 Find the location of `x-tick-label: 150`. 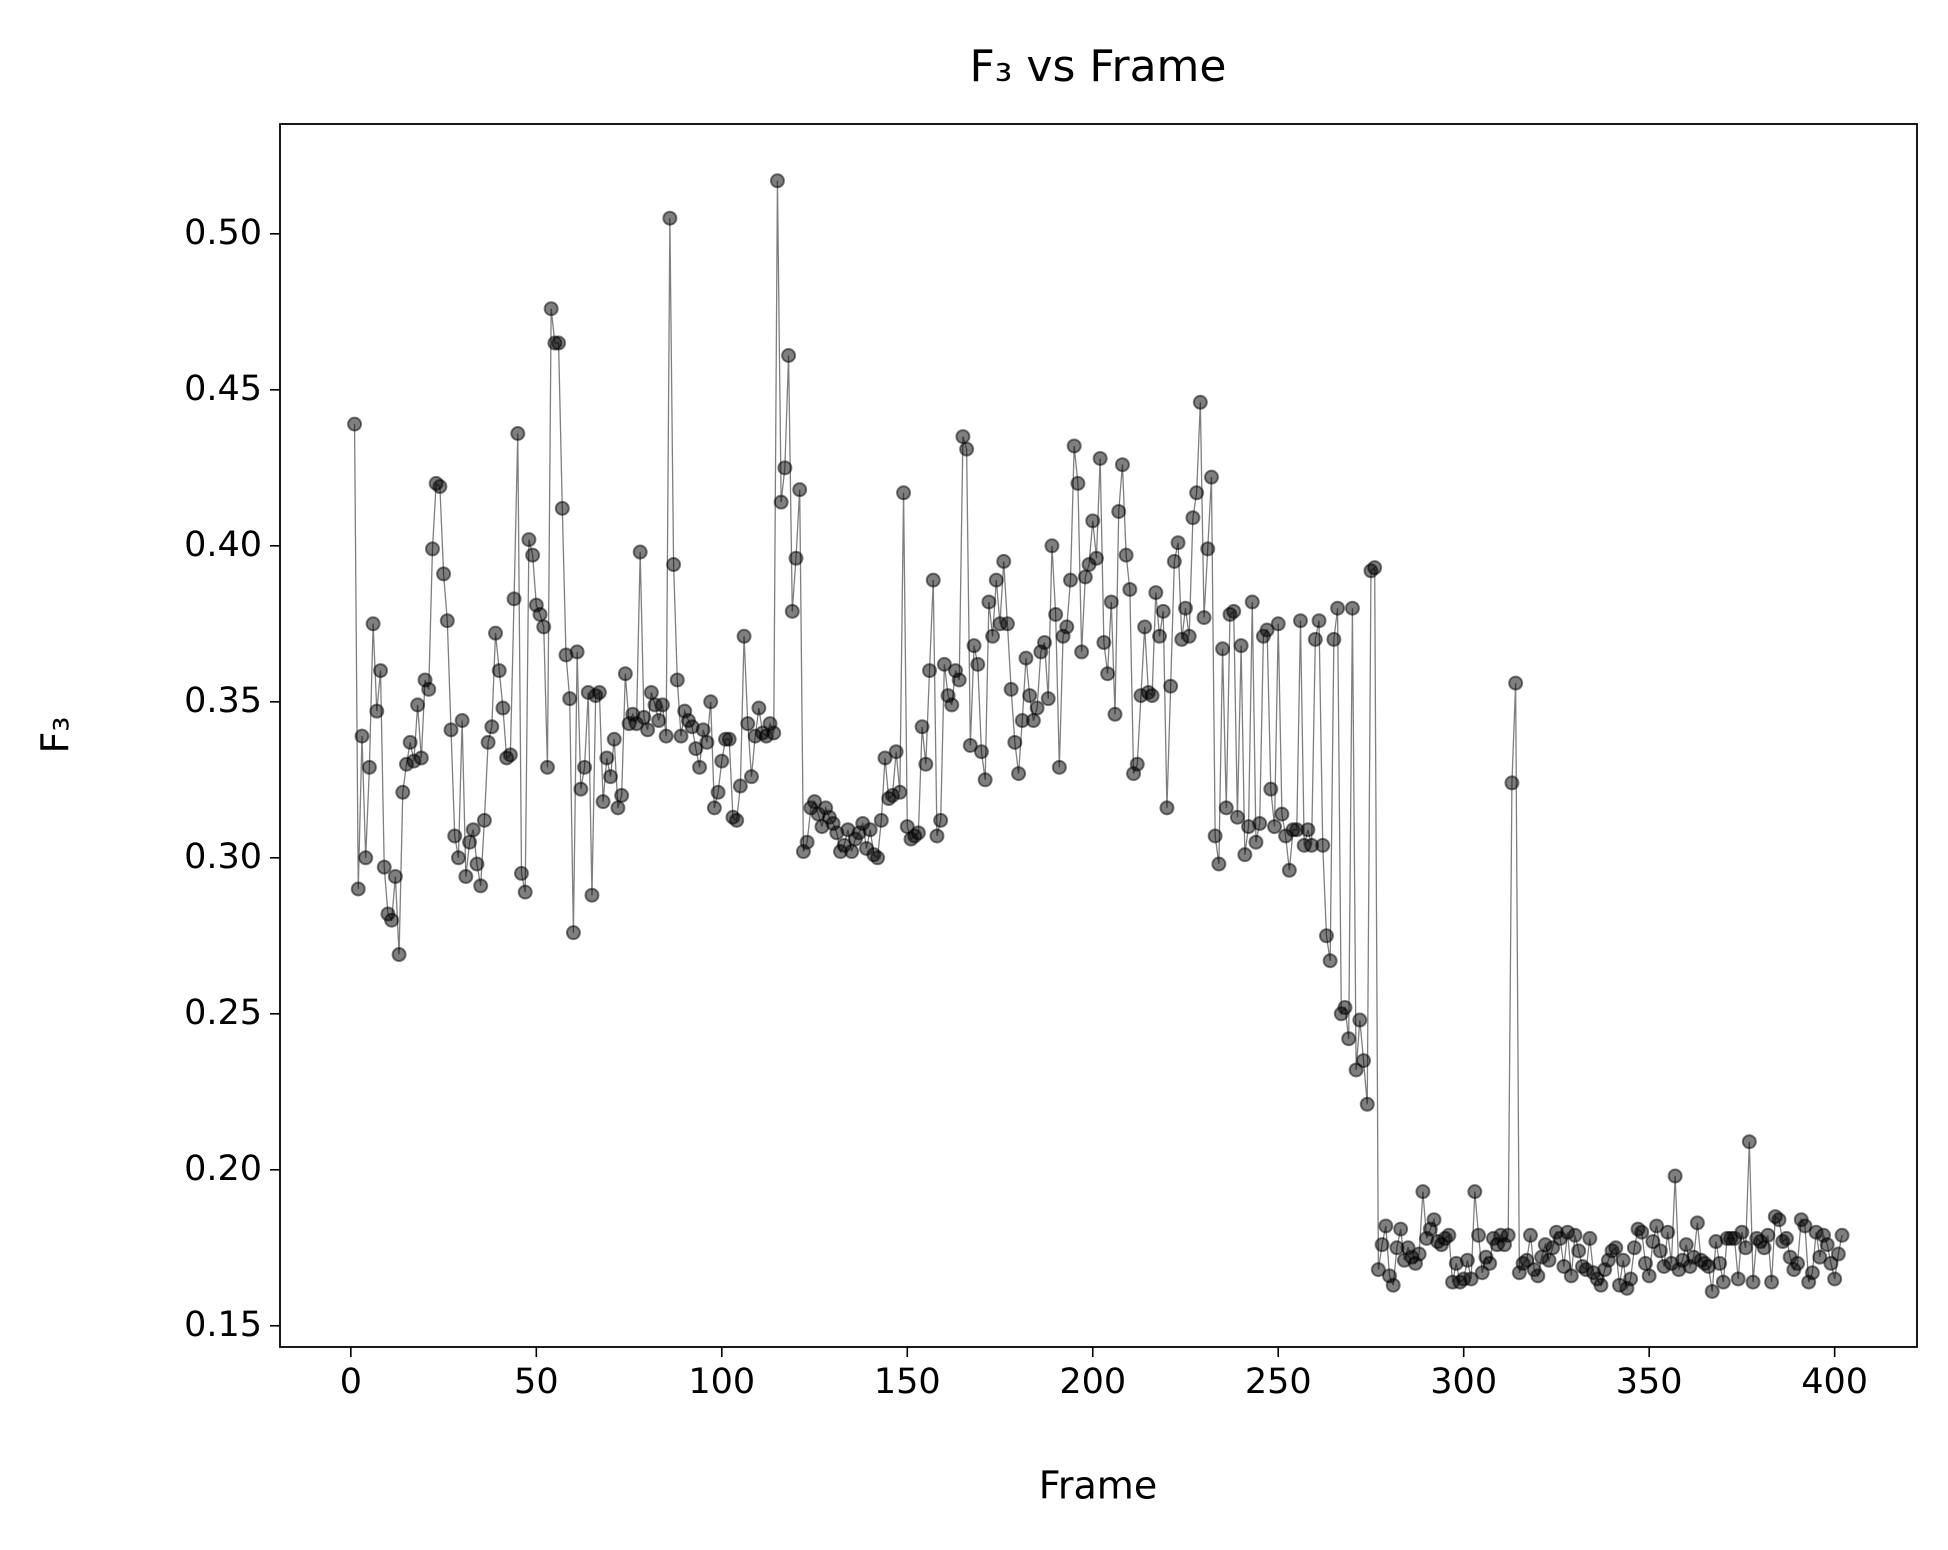

x-tick-label: 150 is located at coordinates (907, 1382).